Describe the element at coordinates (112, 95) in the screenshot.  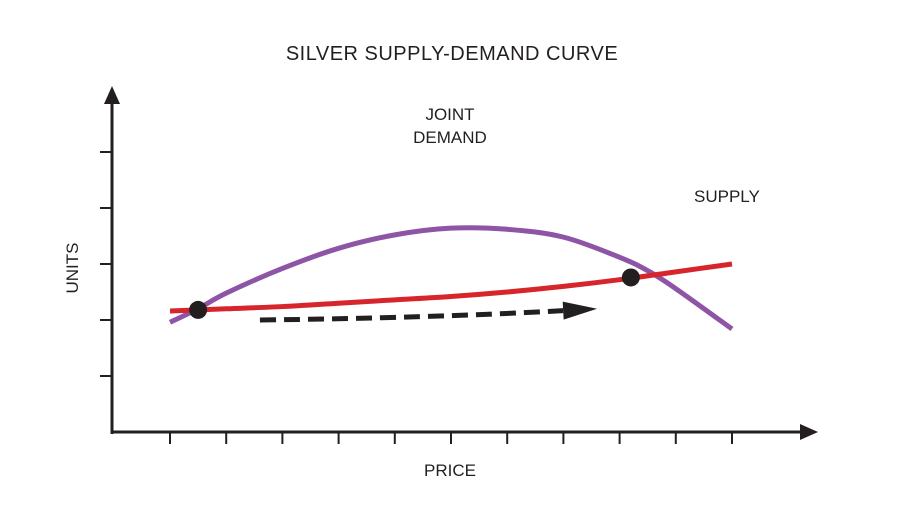
I see `y-axis-arrowhead` at that location.